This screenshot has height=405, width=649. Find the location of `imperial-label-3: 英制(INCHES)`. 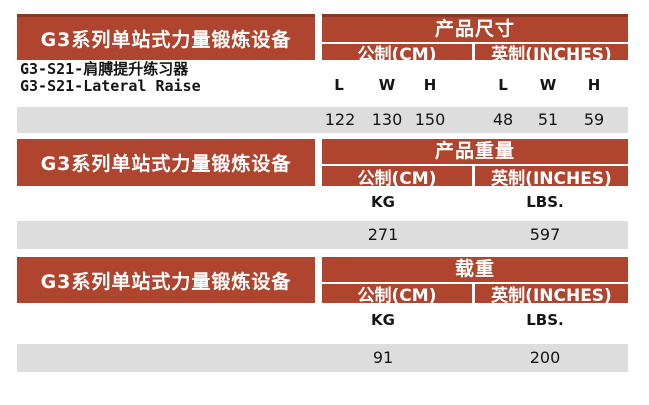

imperial-label-3: 英制(INCHES) is located at coordinates (551, 294).